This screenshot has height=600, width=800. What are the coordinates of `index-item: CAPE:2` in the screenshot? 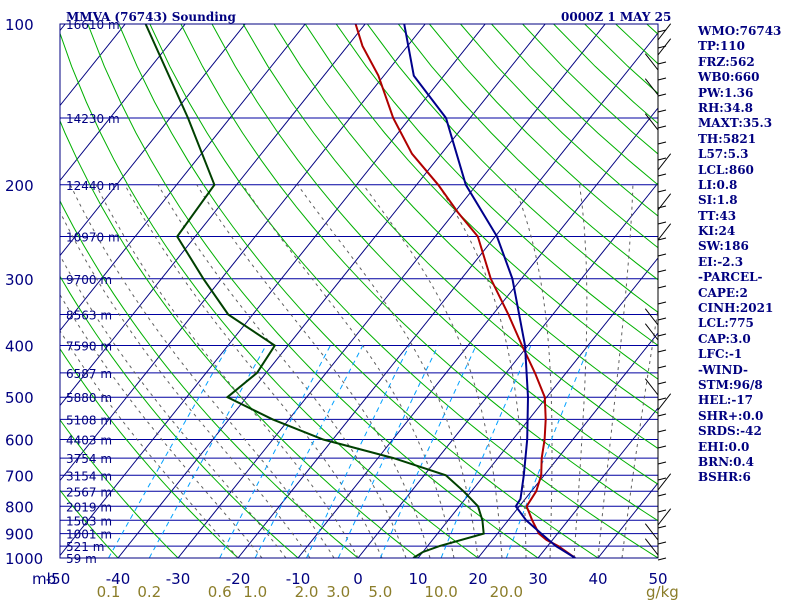 It's located at (723, 292).